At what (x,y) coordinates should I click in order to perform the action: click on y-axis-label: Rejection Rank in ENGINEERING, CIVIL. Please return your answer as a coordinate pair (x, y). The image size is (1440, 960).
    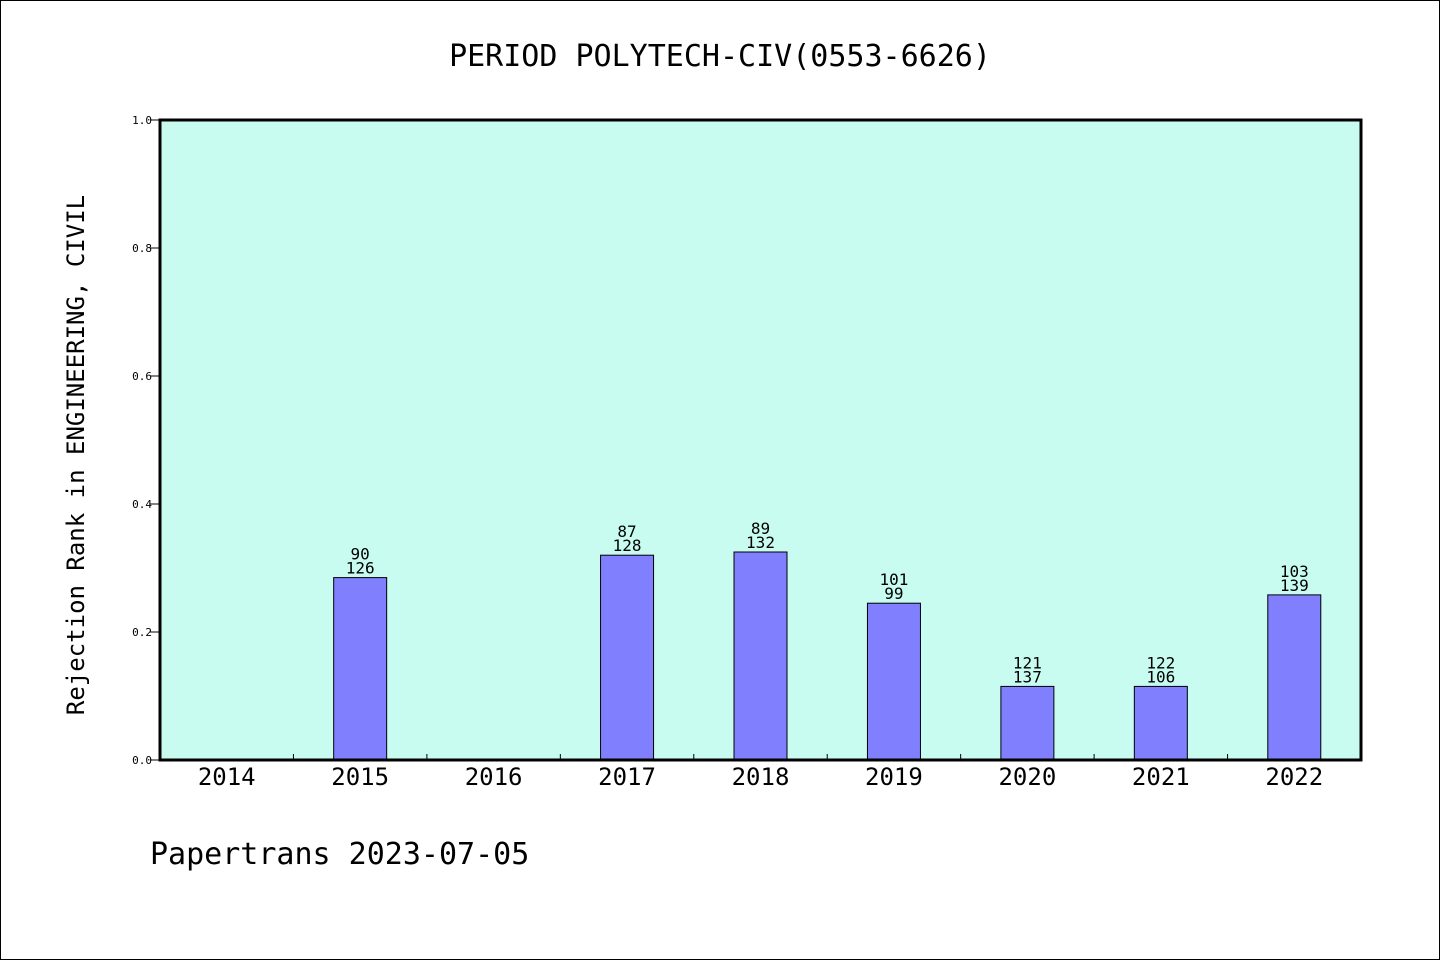
    Looking at the image, I should click on (76, 455).